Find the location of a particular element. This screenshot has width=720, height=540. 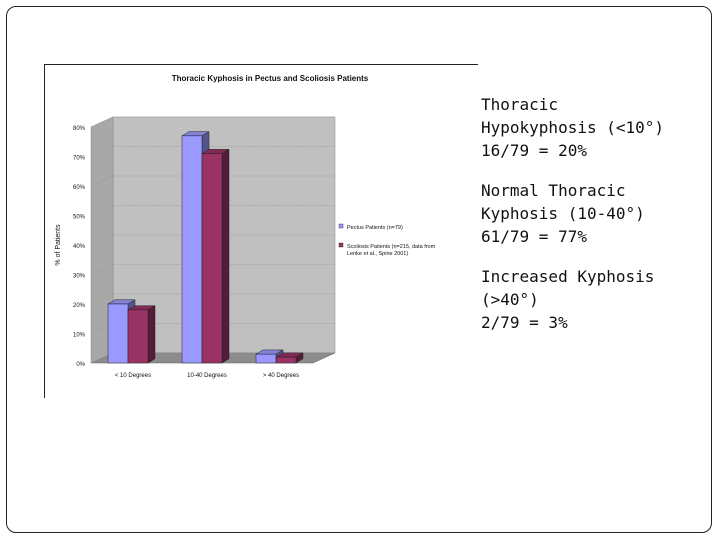

y-tick-label: 20% is located at coordinates (79, 306).